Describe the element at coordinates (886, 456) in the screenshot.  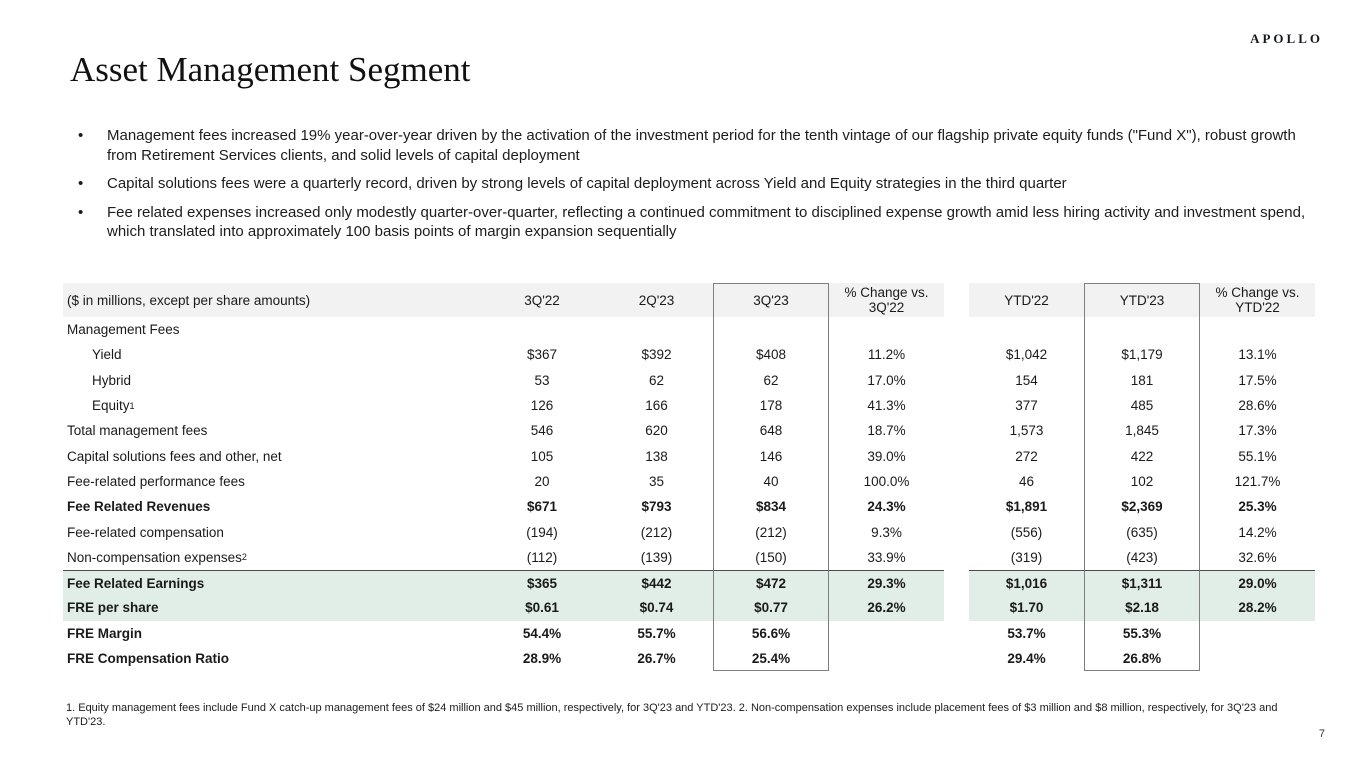
I see `value-cell: 39.0%` at that location.